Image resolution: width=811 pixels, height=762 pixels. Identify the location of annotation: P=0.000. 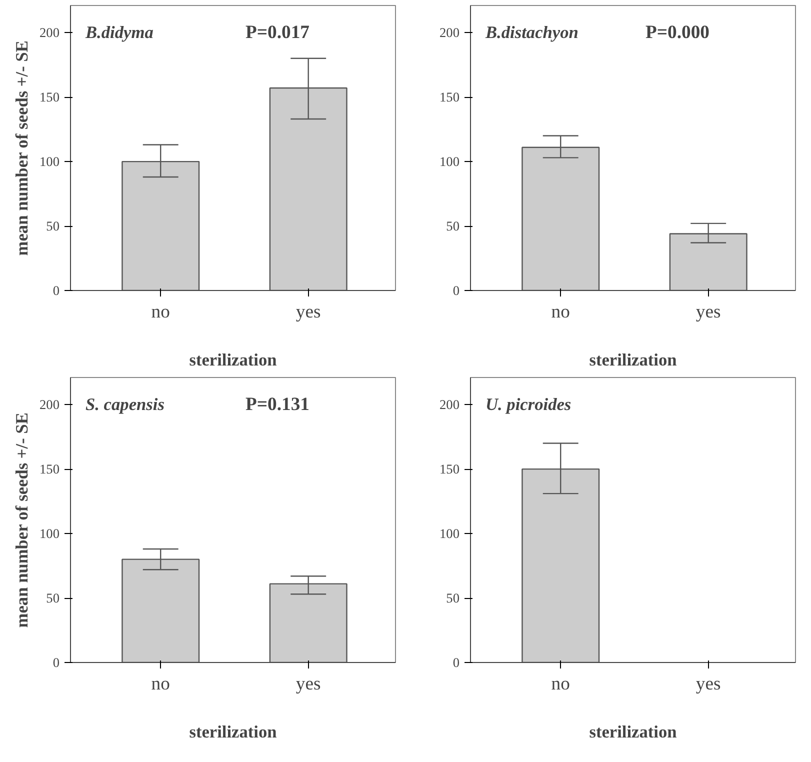
(678, 33).